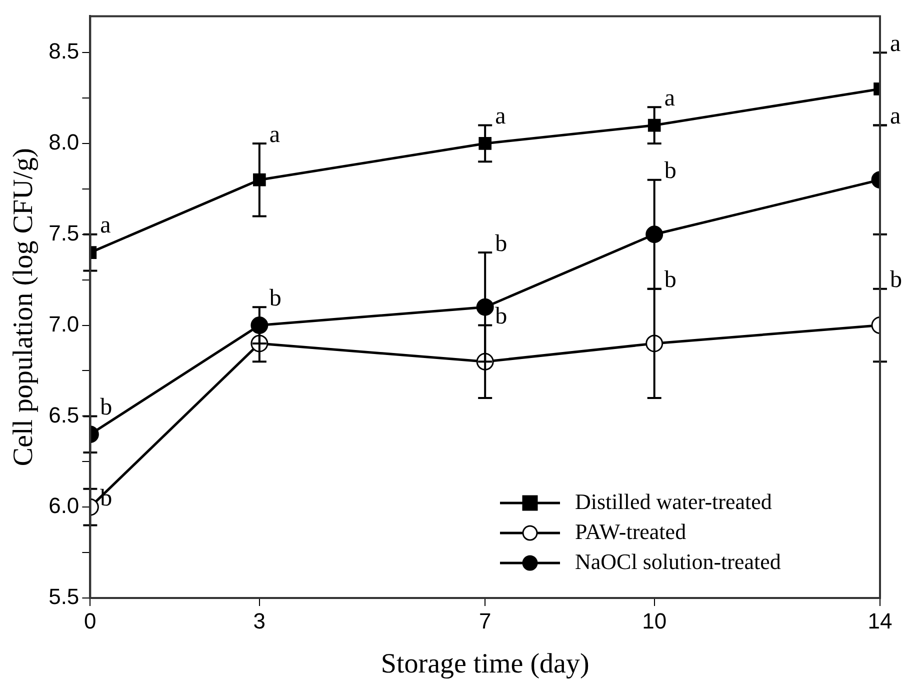 Image resolution: width=910 pixels, height=690 pixels. Describe the element at coordinates (64, 505) in the screenshot. I see `y-tick-label: 6.0` at that location.